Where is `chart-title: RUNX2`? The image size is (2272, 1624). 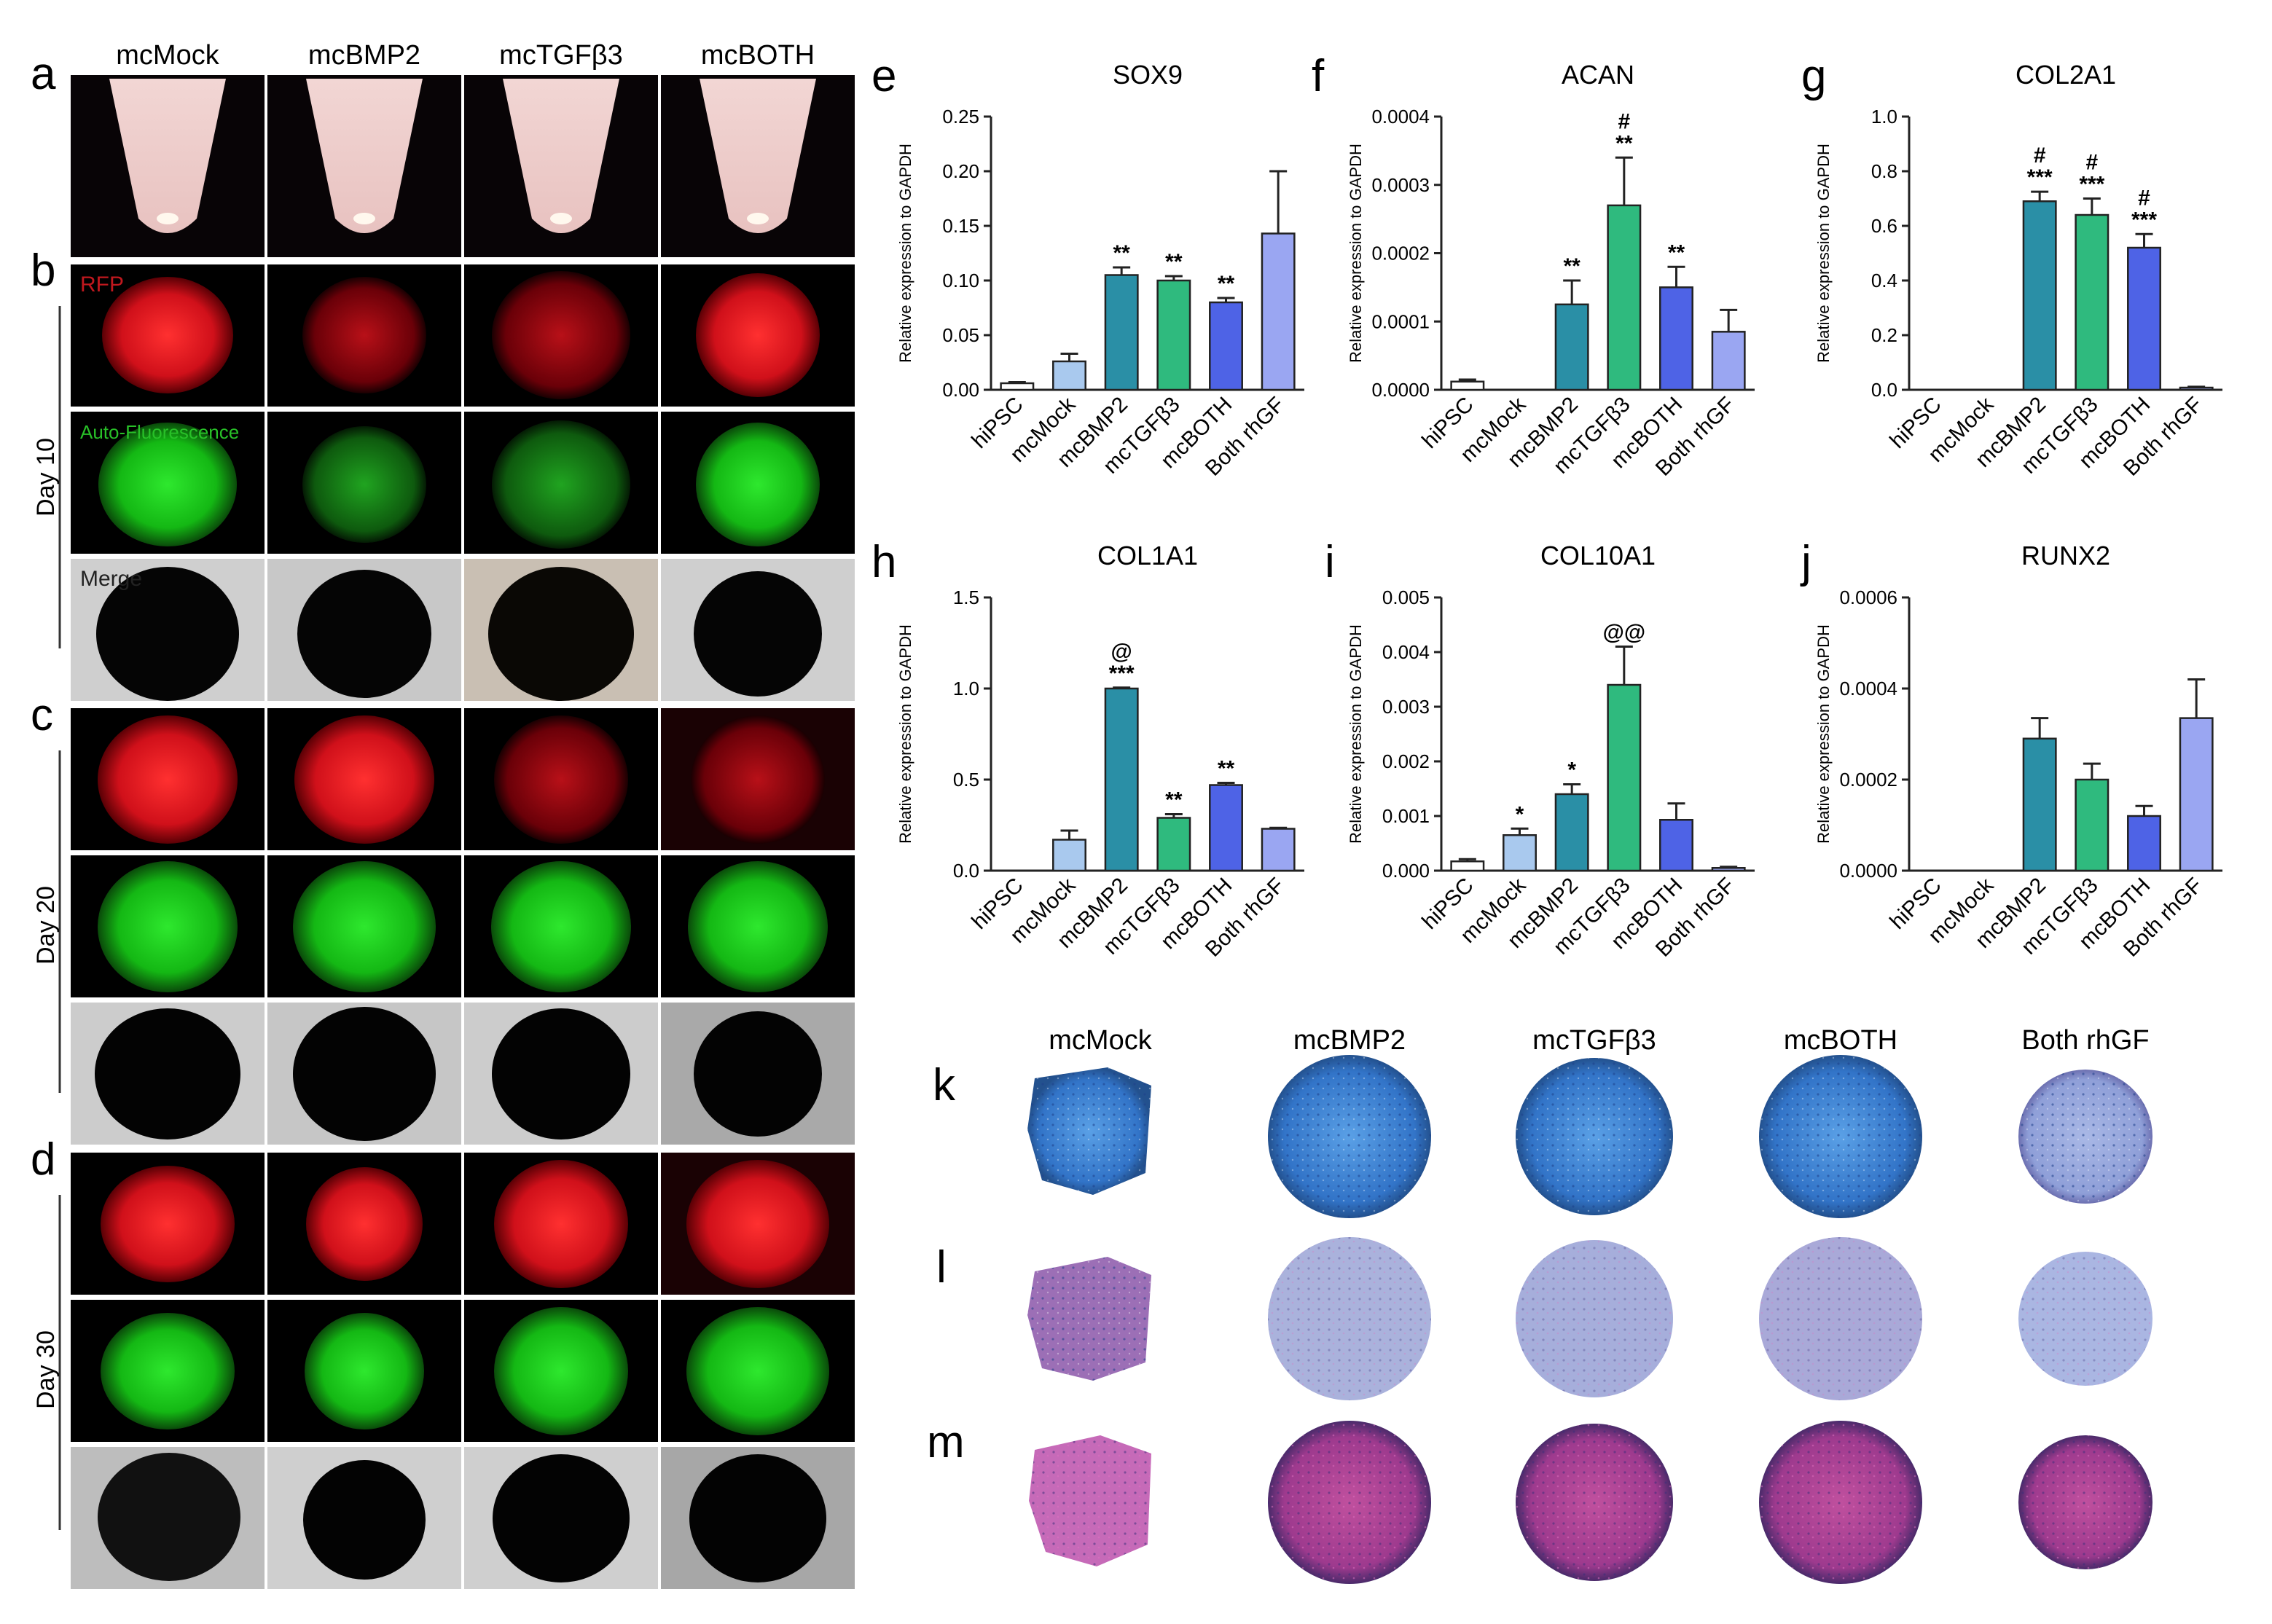 chart-title: RUNX2 is located at coordinates (2065, 555).